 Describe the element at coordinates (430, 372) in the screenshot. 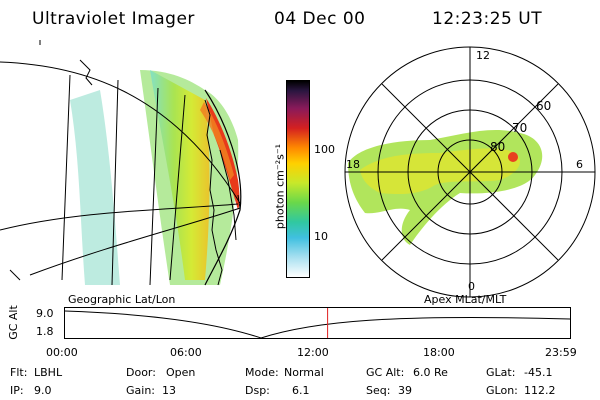

I see `info-value-gcalt: 6.0 Re` at that location.